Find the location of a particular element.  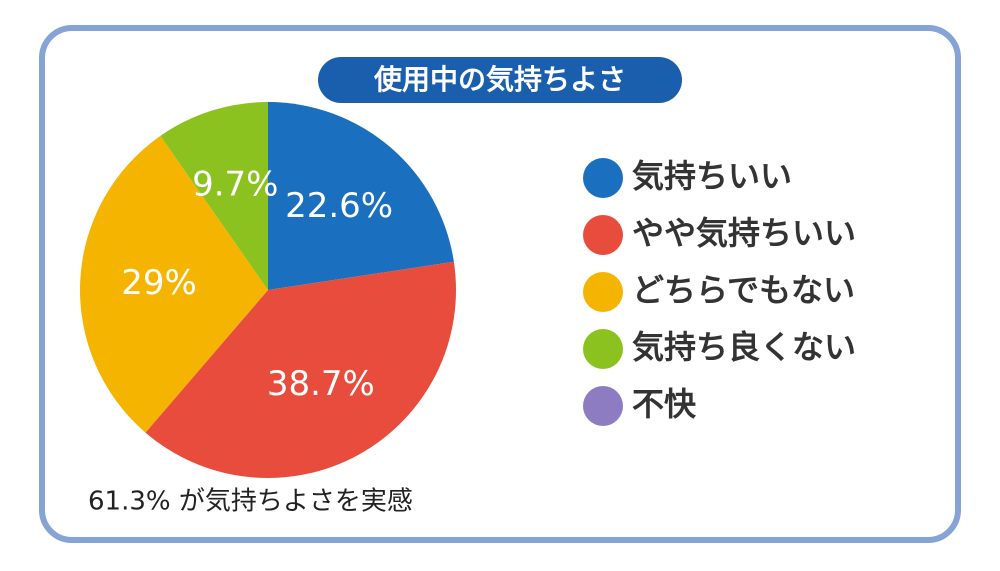

legend-label: 気持ちいい is located at coordinates (712, 176).